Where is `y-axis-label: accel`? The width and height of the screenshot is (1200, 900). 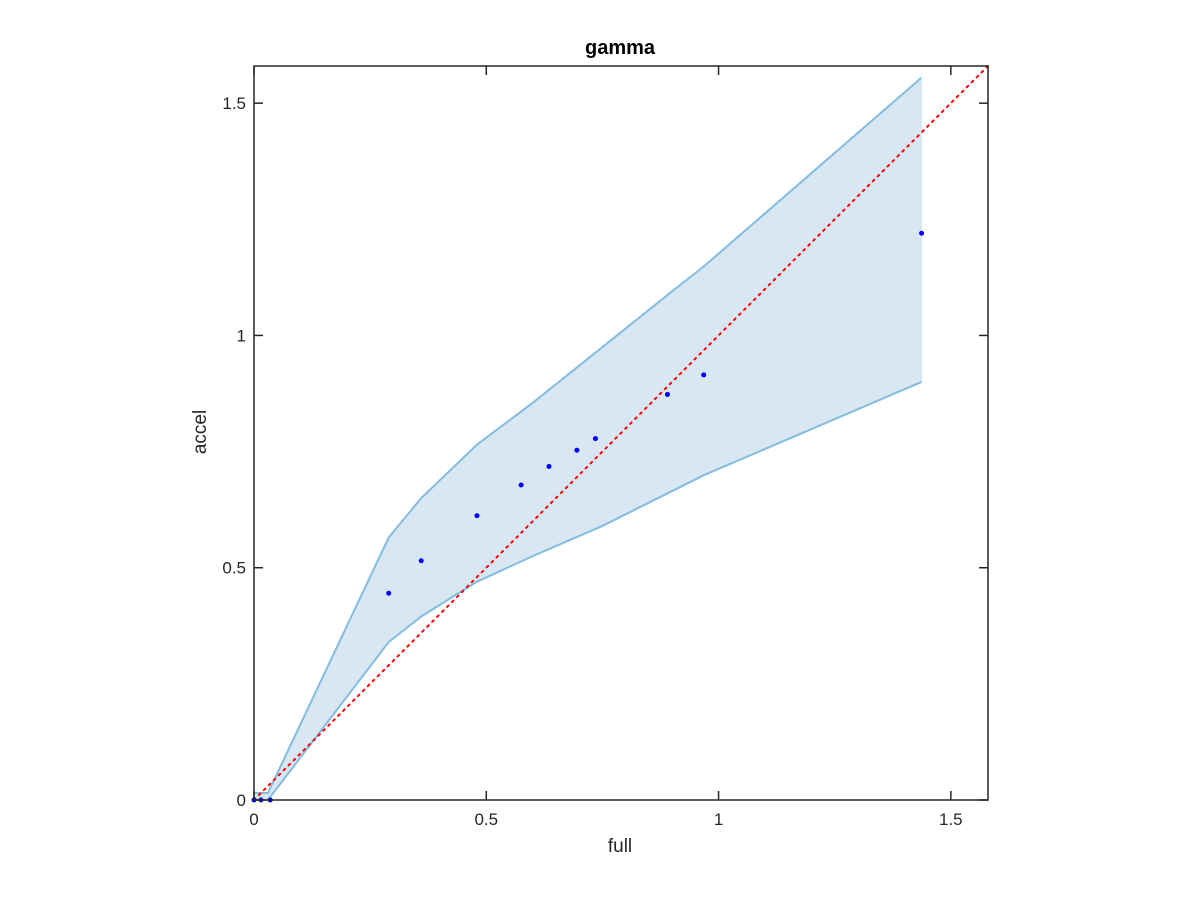 y-axis-label: accel is located at coordinates (200, 432).